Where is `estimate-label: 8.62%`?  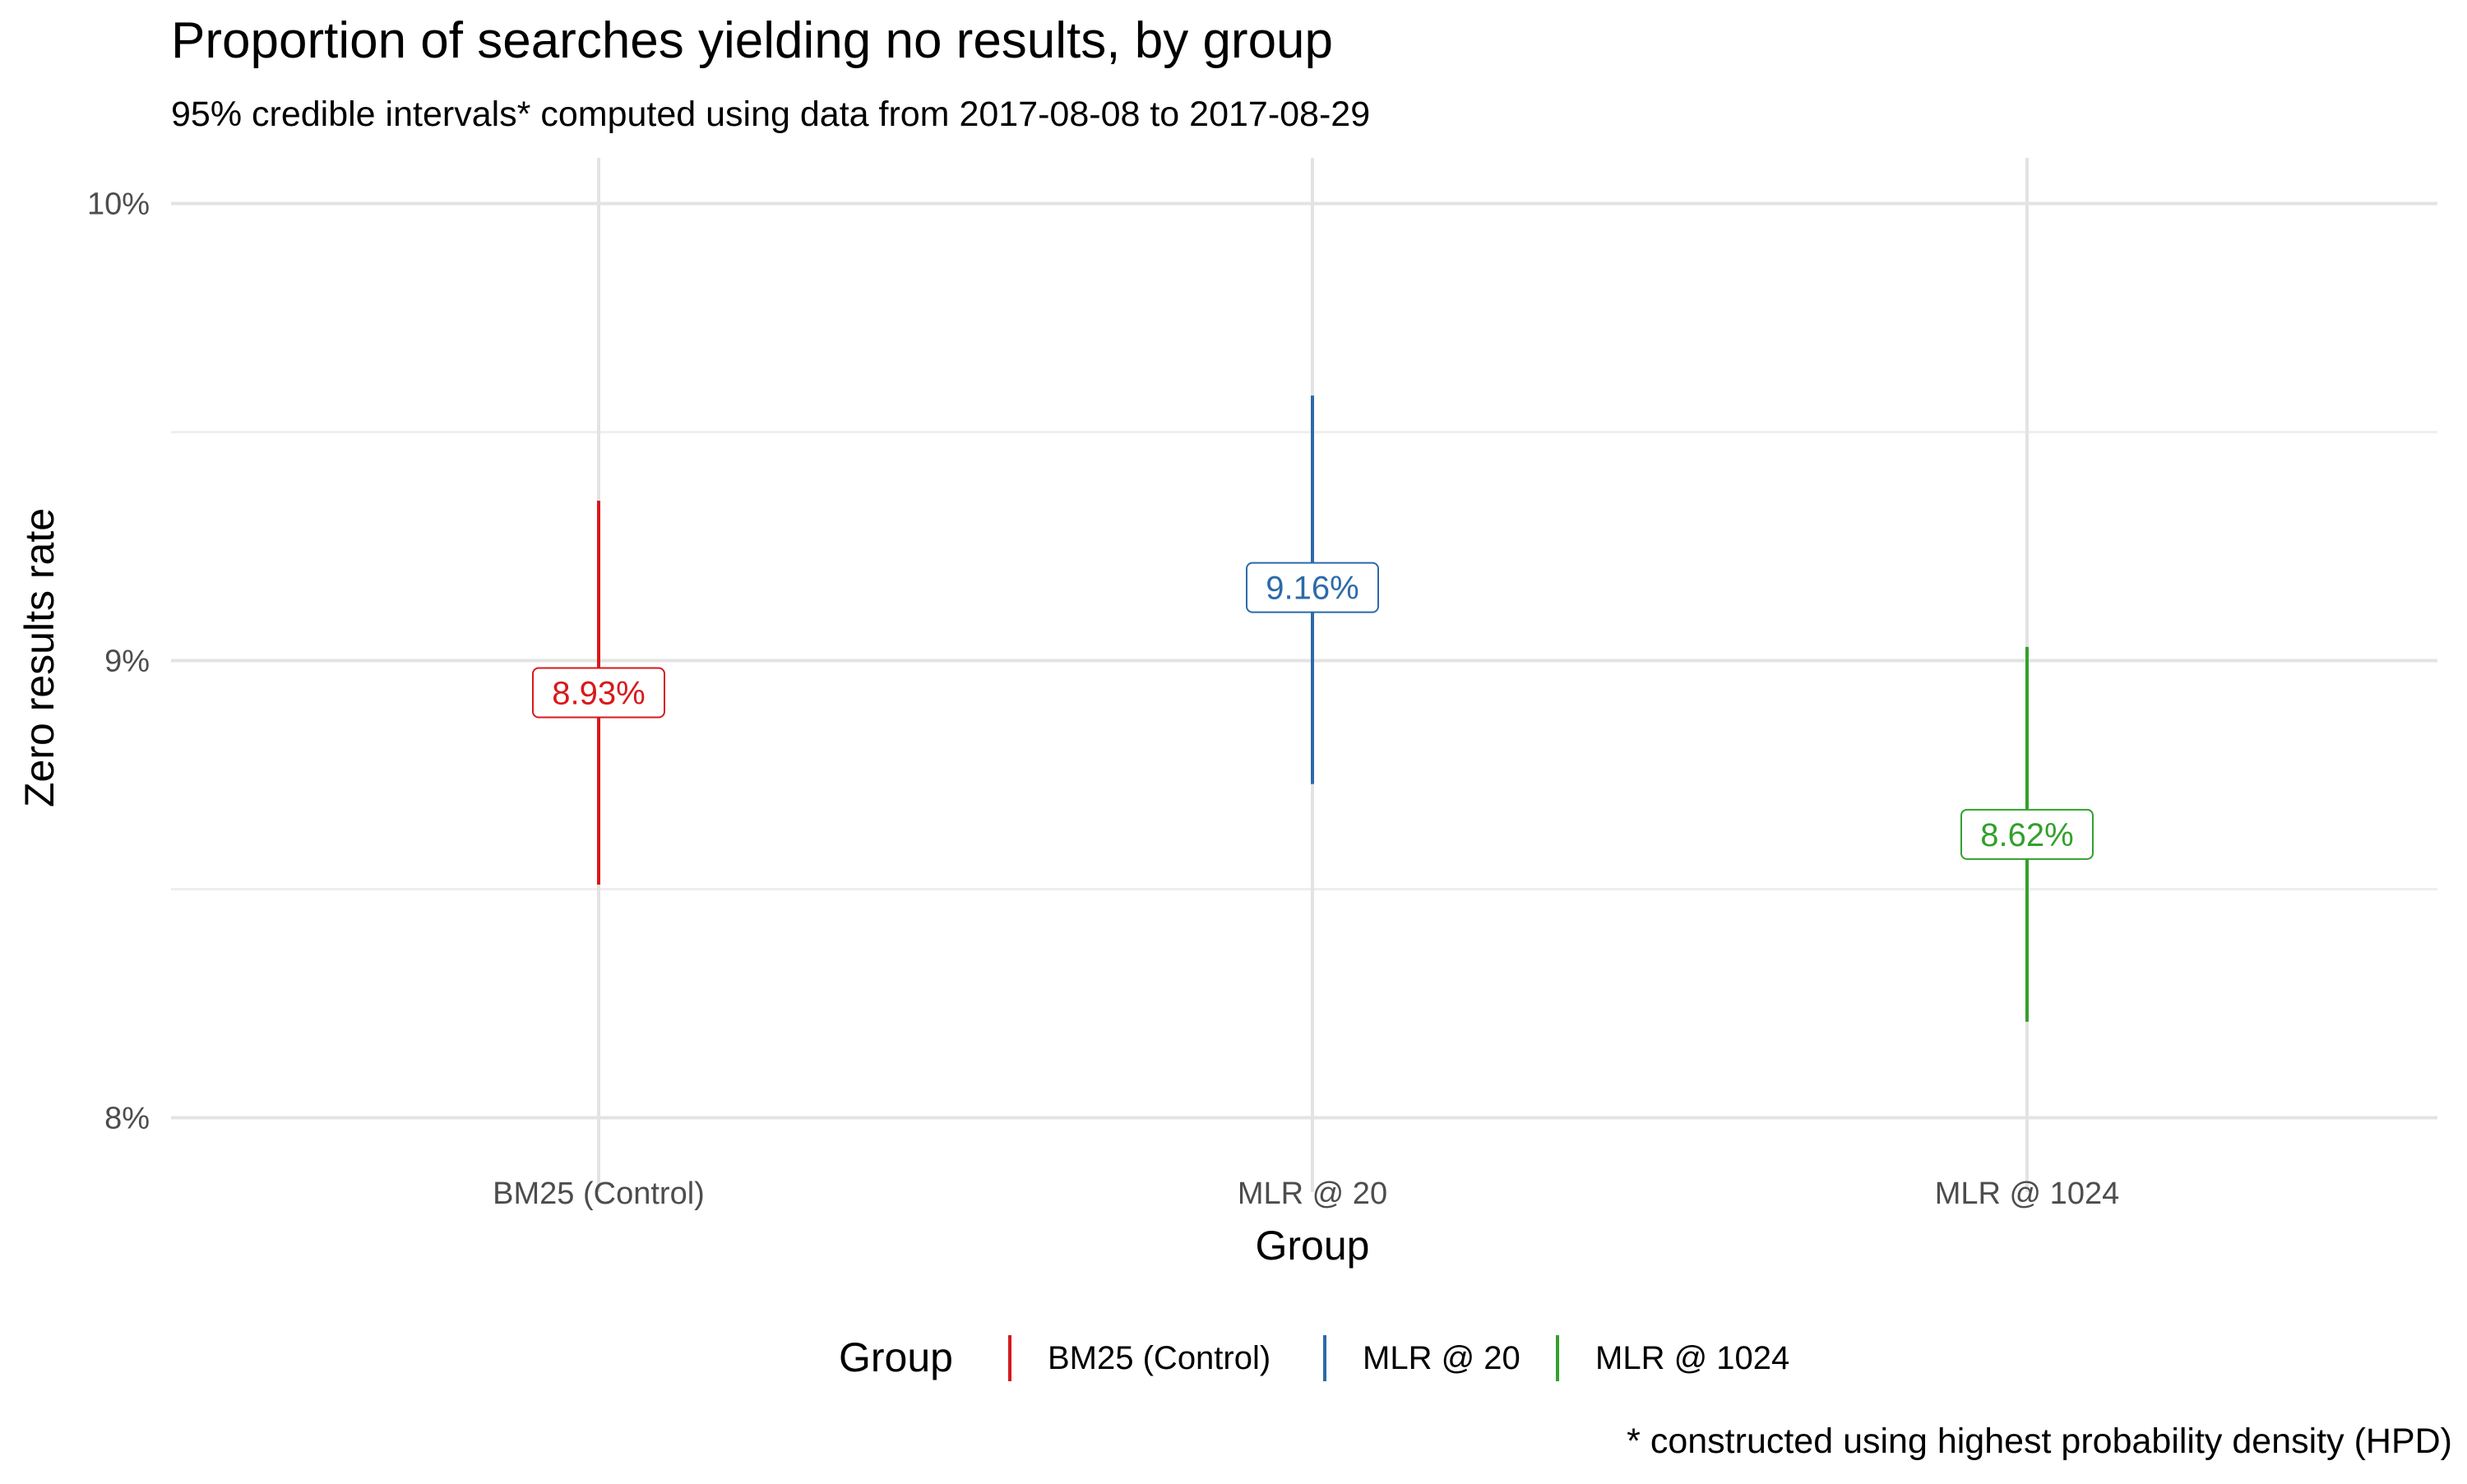
estimate-label: 8.62% is located at coordinates (2027, 834).